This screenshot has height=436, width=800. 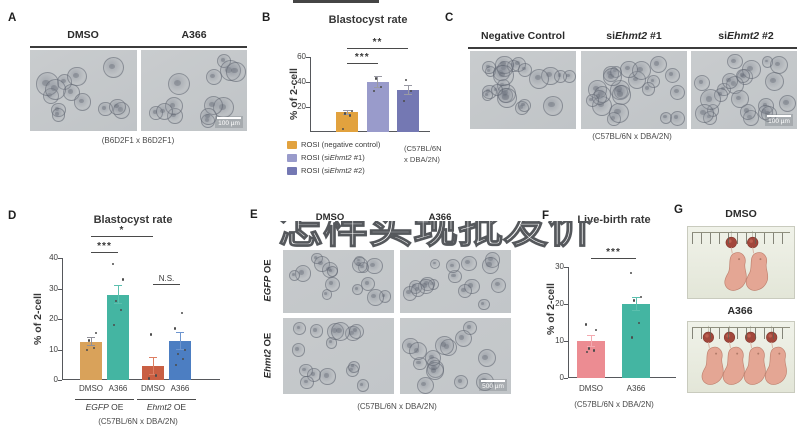 What do you see at coordinates (449, 18) in the screenshot?
I see `panel-c-label: C` at bounding box center [449, 18].